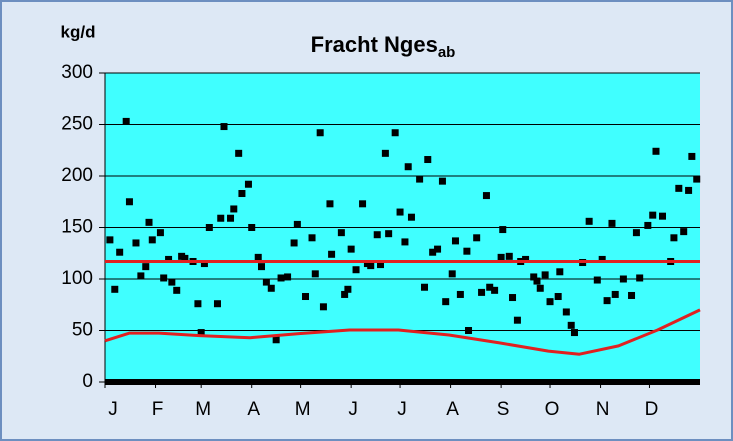 This screenshot has width=733, height=441. I want to click on x-tick-label: N, so click(603, 409).